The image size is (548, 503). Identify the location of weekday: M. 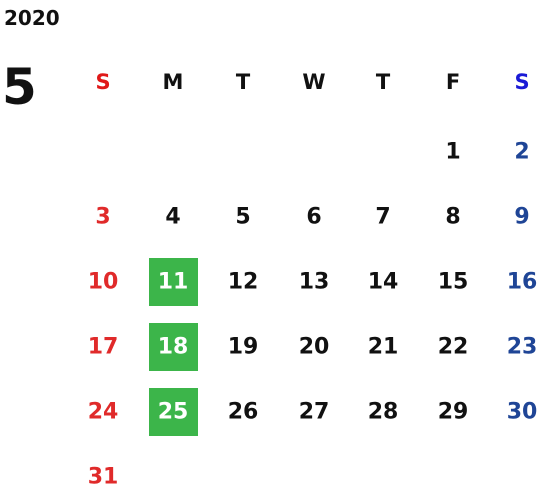
(173, 82).